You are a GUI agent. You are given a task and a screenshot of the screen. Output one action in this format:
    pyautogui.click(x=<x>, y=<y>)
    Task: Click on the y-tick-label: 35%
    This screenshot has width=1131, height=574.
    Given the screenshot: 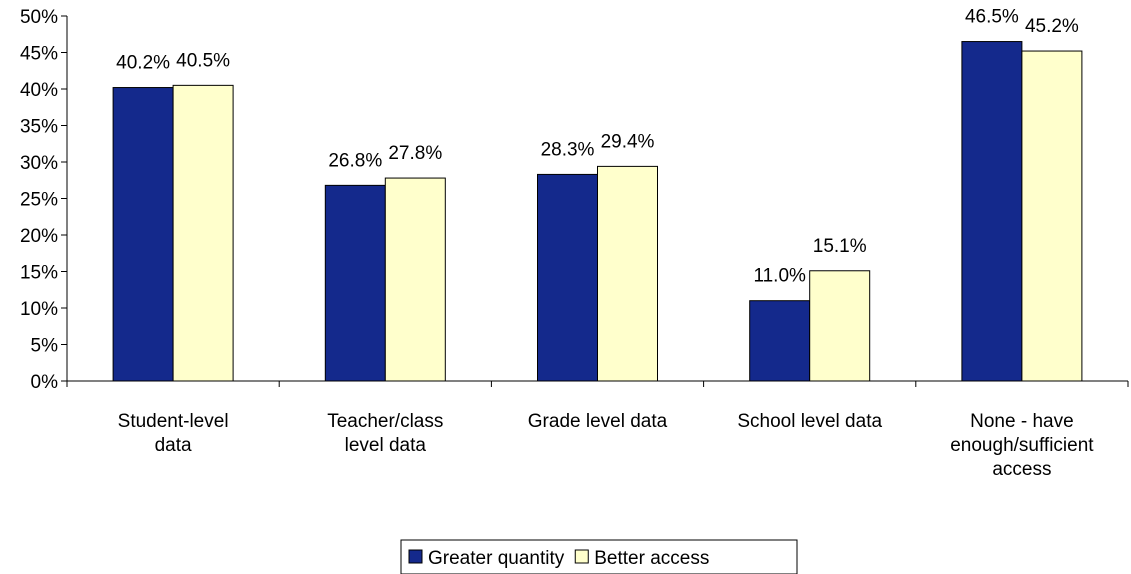 What is the action you would take?
    pyautogui.click(x=39, y=127)
    